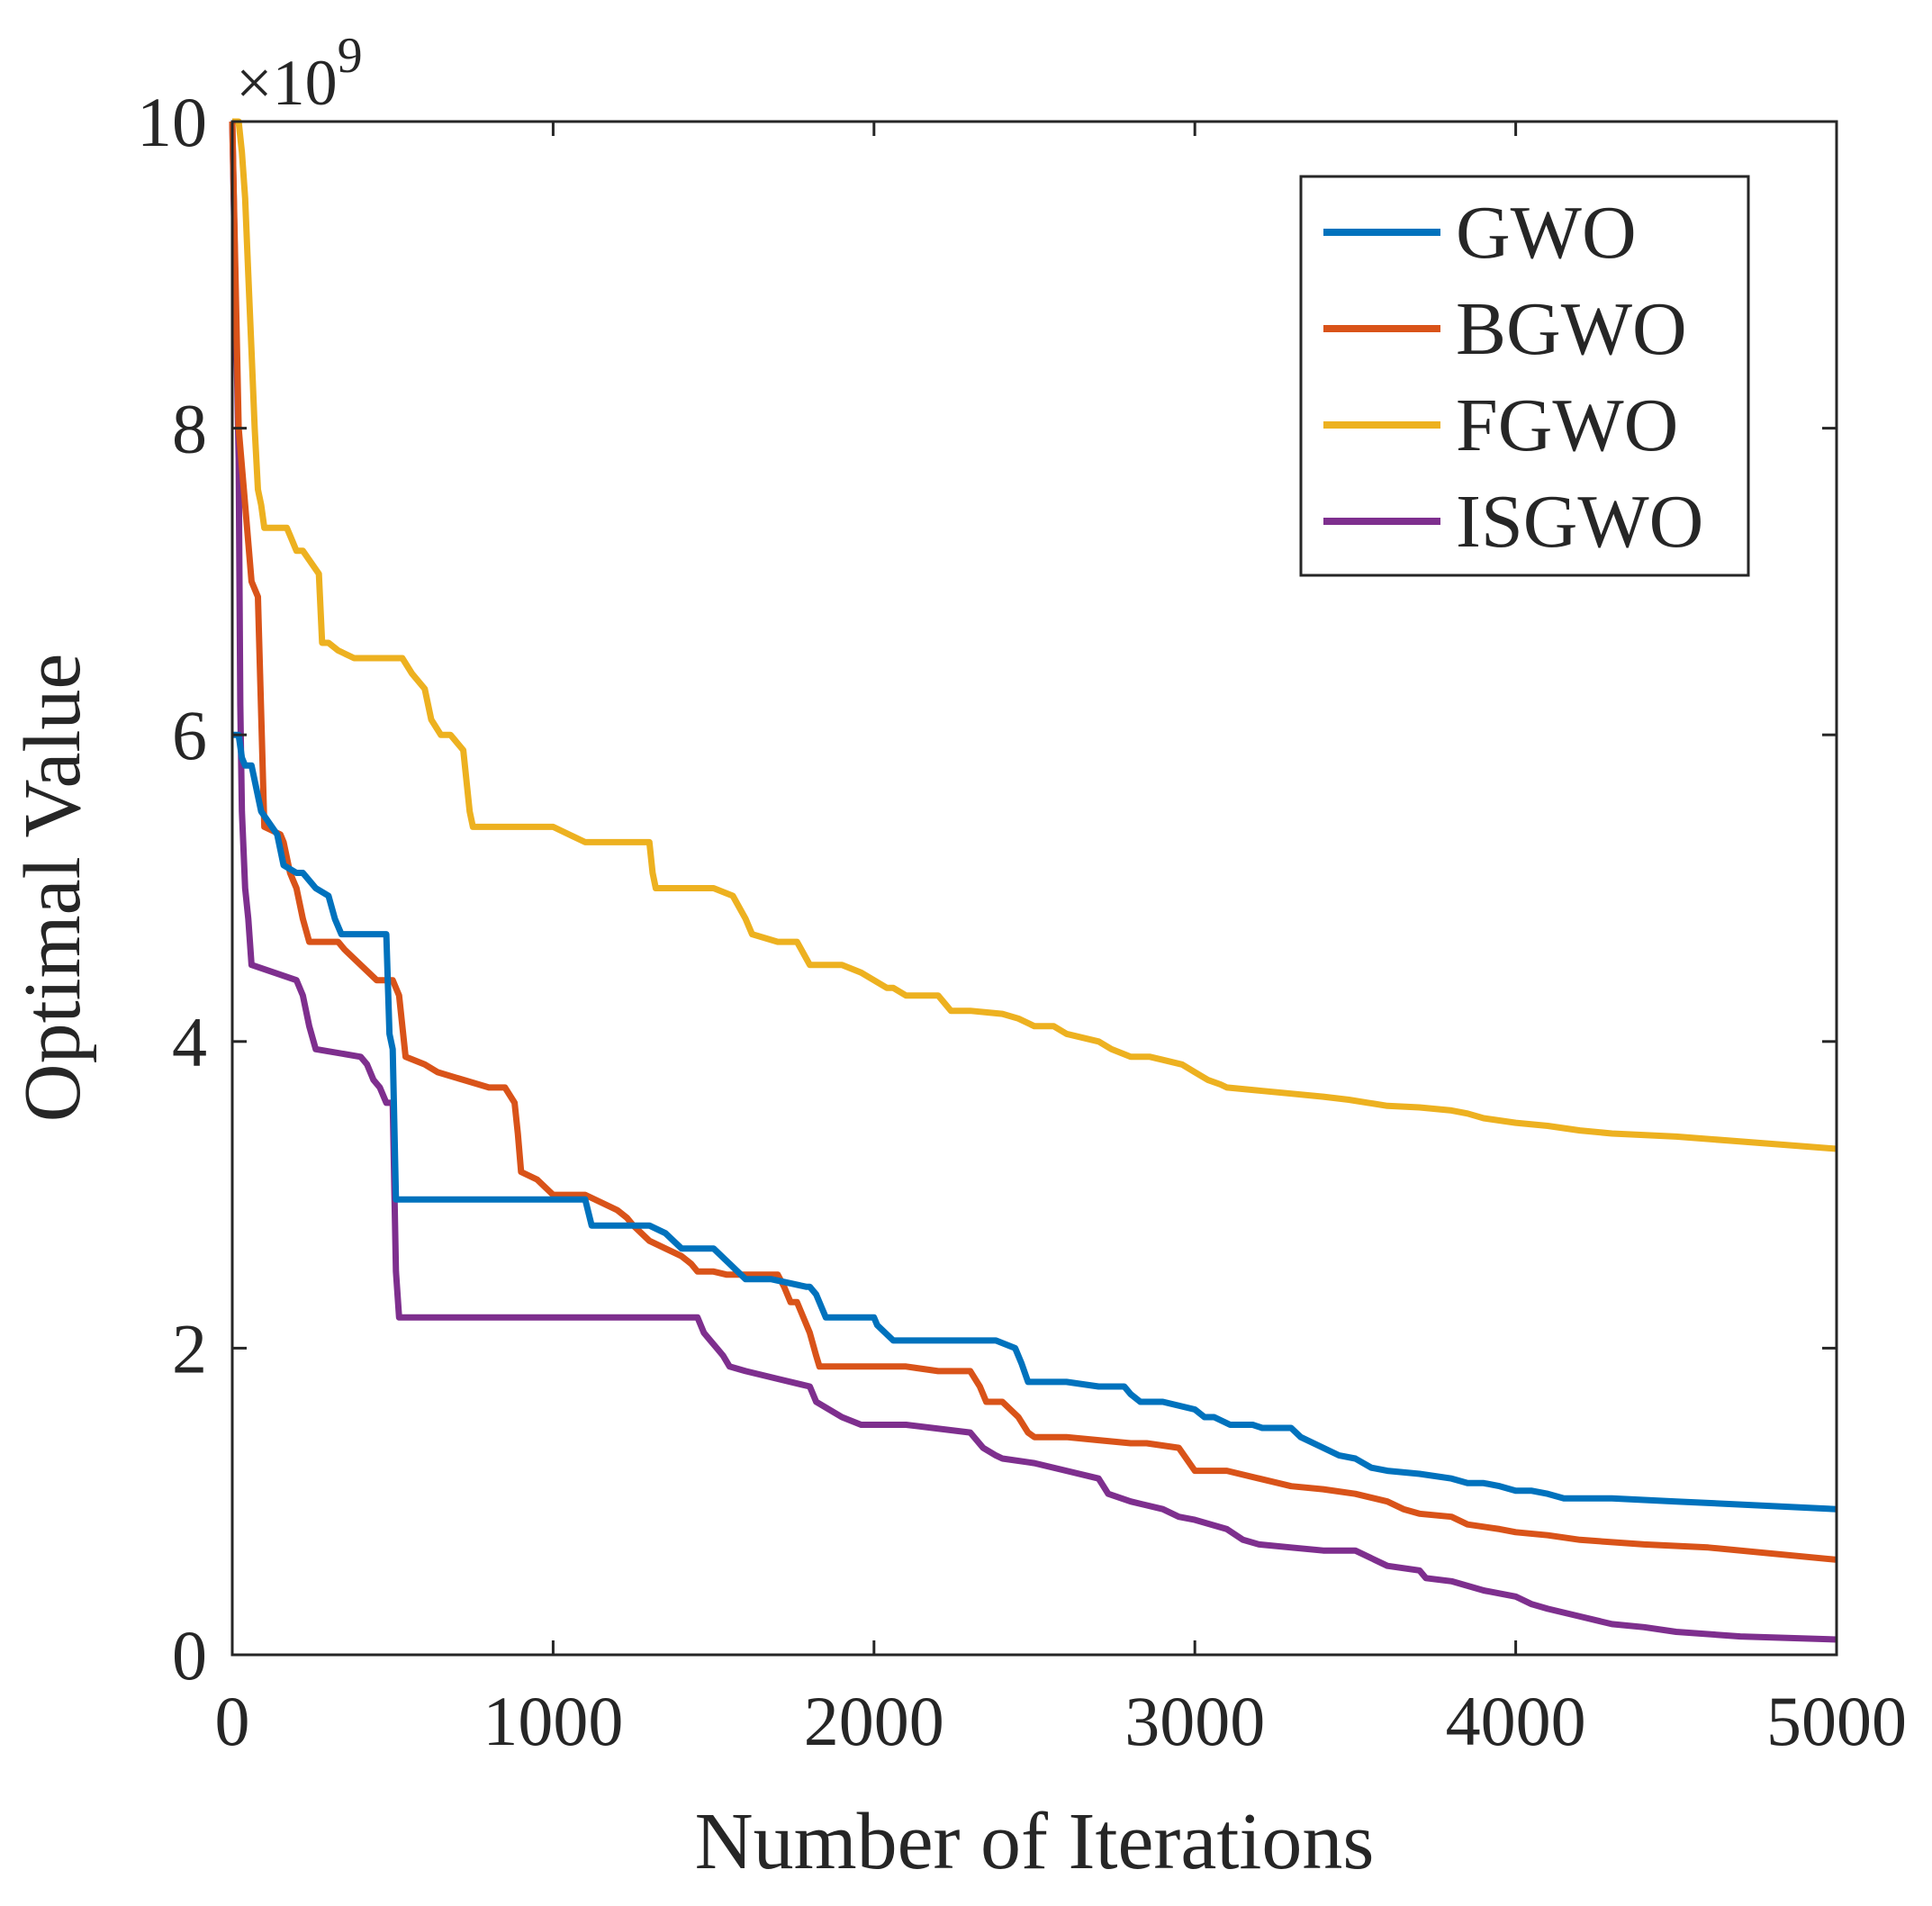 This screenshot has width=1932, height=1906. Describe the element at coordinates (190, 735) in the screenshot. I see `y-tick-label: 6` at that location.